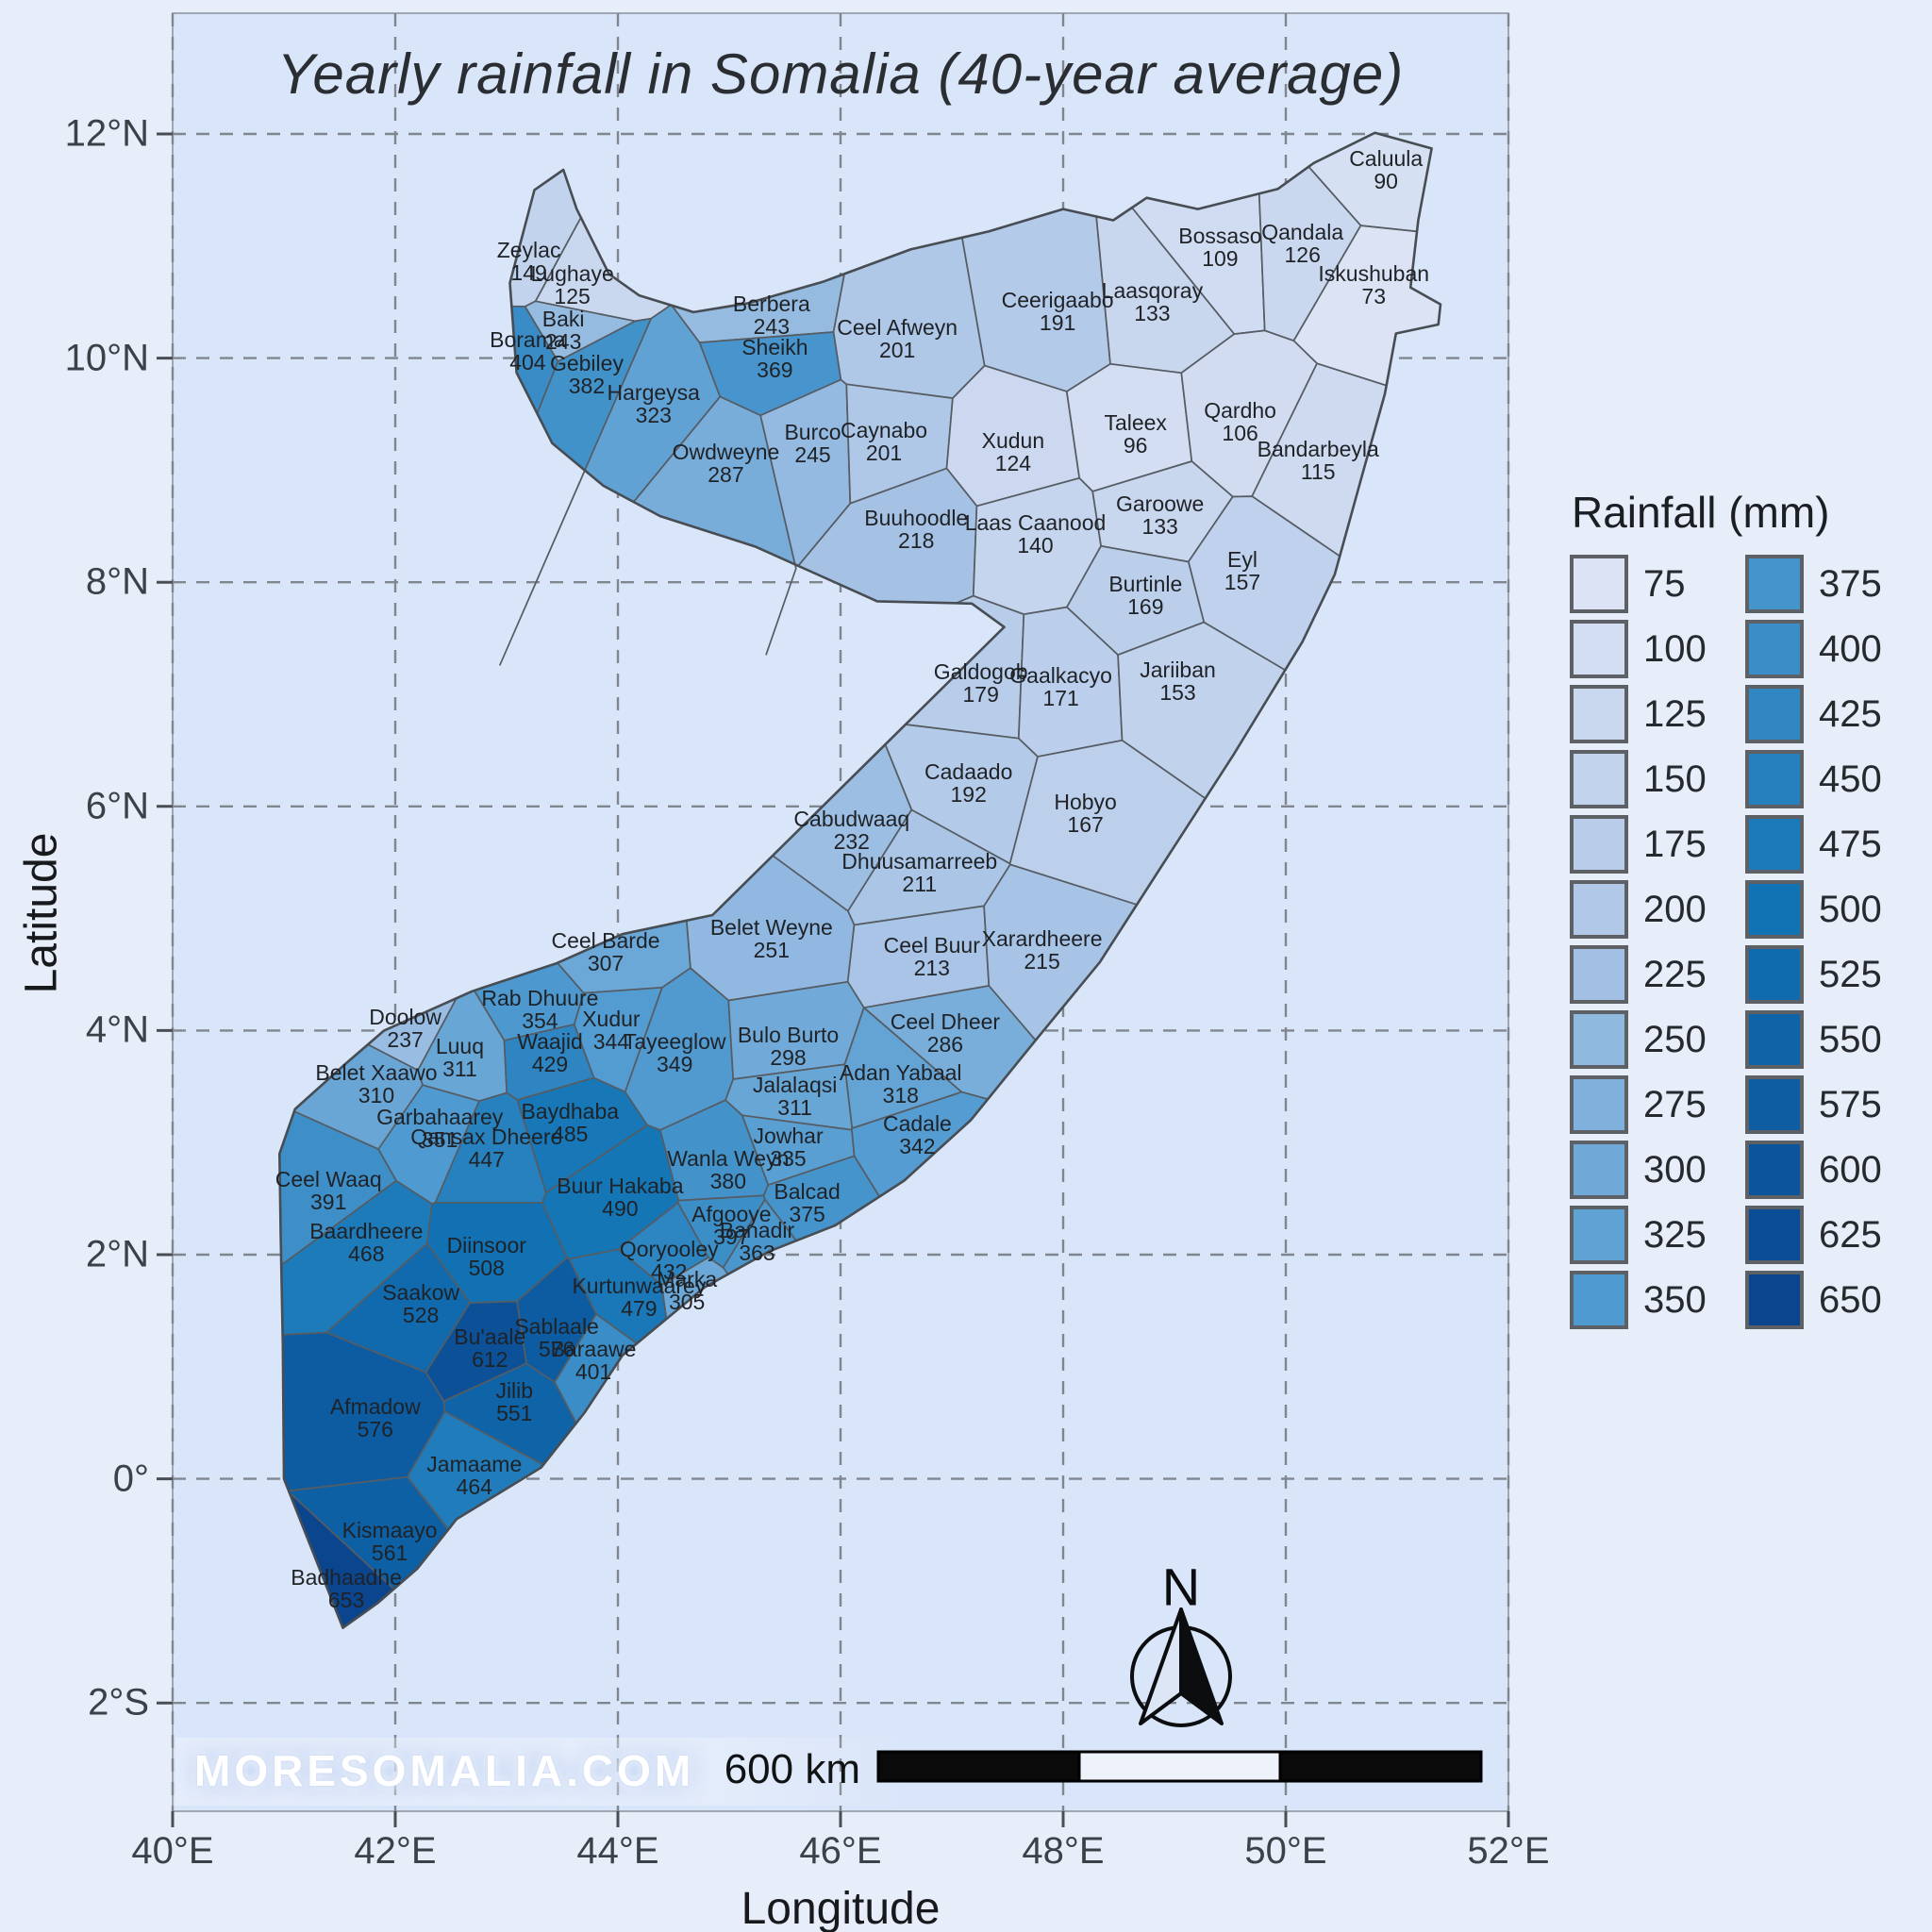 The image size is (1932, 1932). Describe the element at coordinates (1851, 844) in the screenshot. I see `legend-value-label: 475` at that location.